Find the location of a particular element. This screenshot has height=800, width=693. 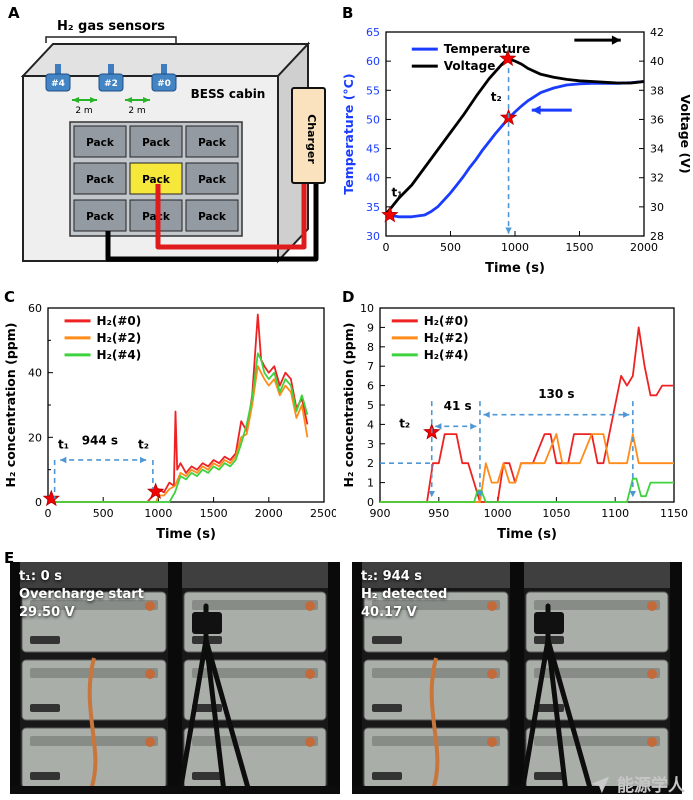

sensors-bracket is located at coordinates (111, 39).